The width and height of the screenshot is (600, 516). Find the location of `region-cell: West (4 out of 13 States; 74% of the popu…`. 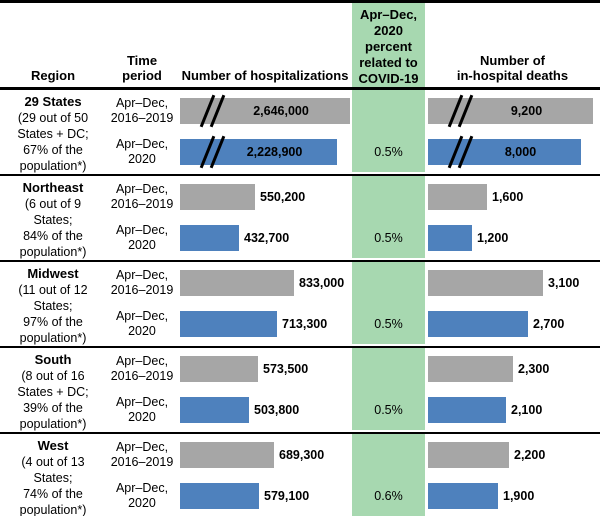

region-cell: West (4 out of 13 States; 74% of the popu… is located at coordinates (53, 475).